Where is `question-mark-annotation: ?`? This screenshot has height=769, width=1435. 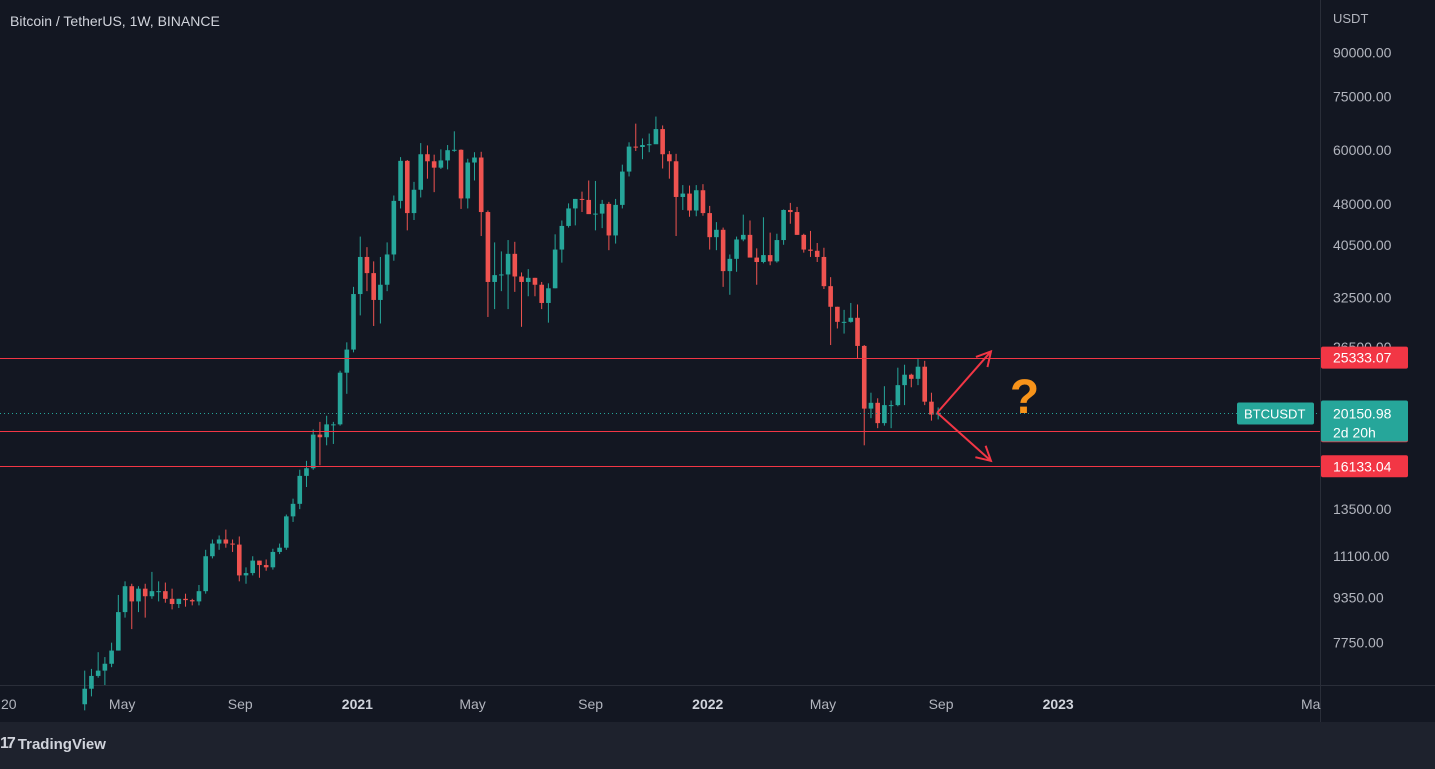
question-mark-annotation: ? is located at coordinates (1024, 397).